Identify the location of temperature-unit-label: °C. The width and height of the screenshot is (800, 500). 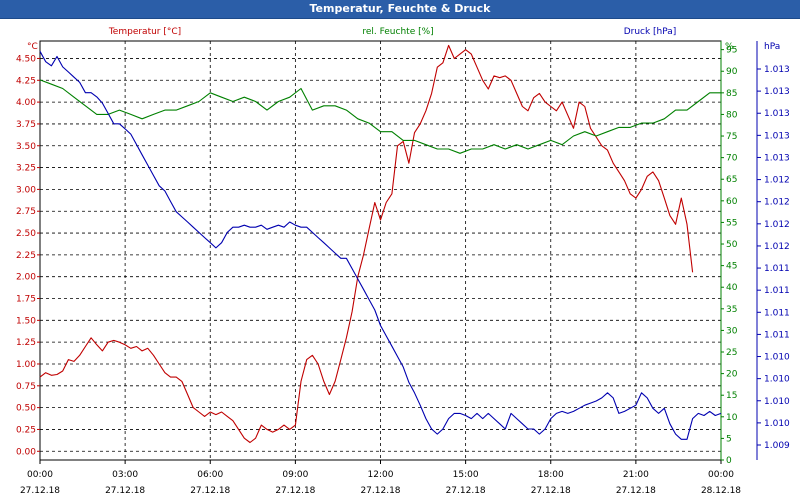
(32, 47).